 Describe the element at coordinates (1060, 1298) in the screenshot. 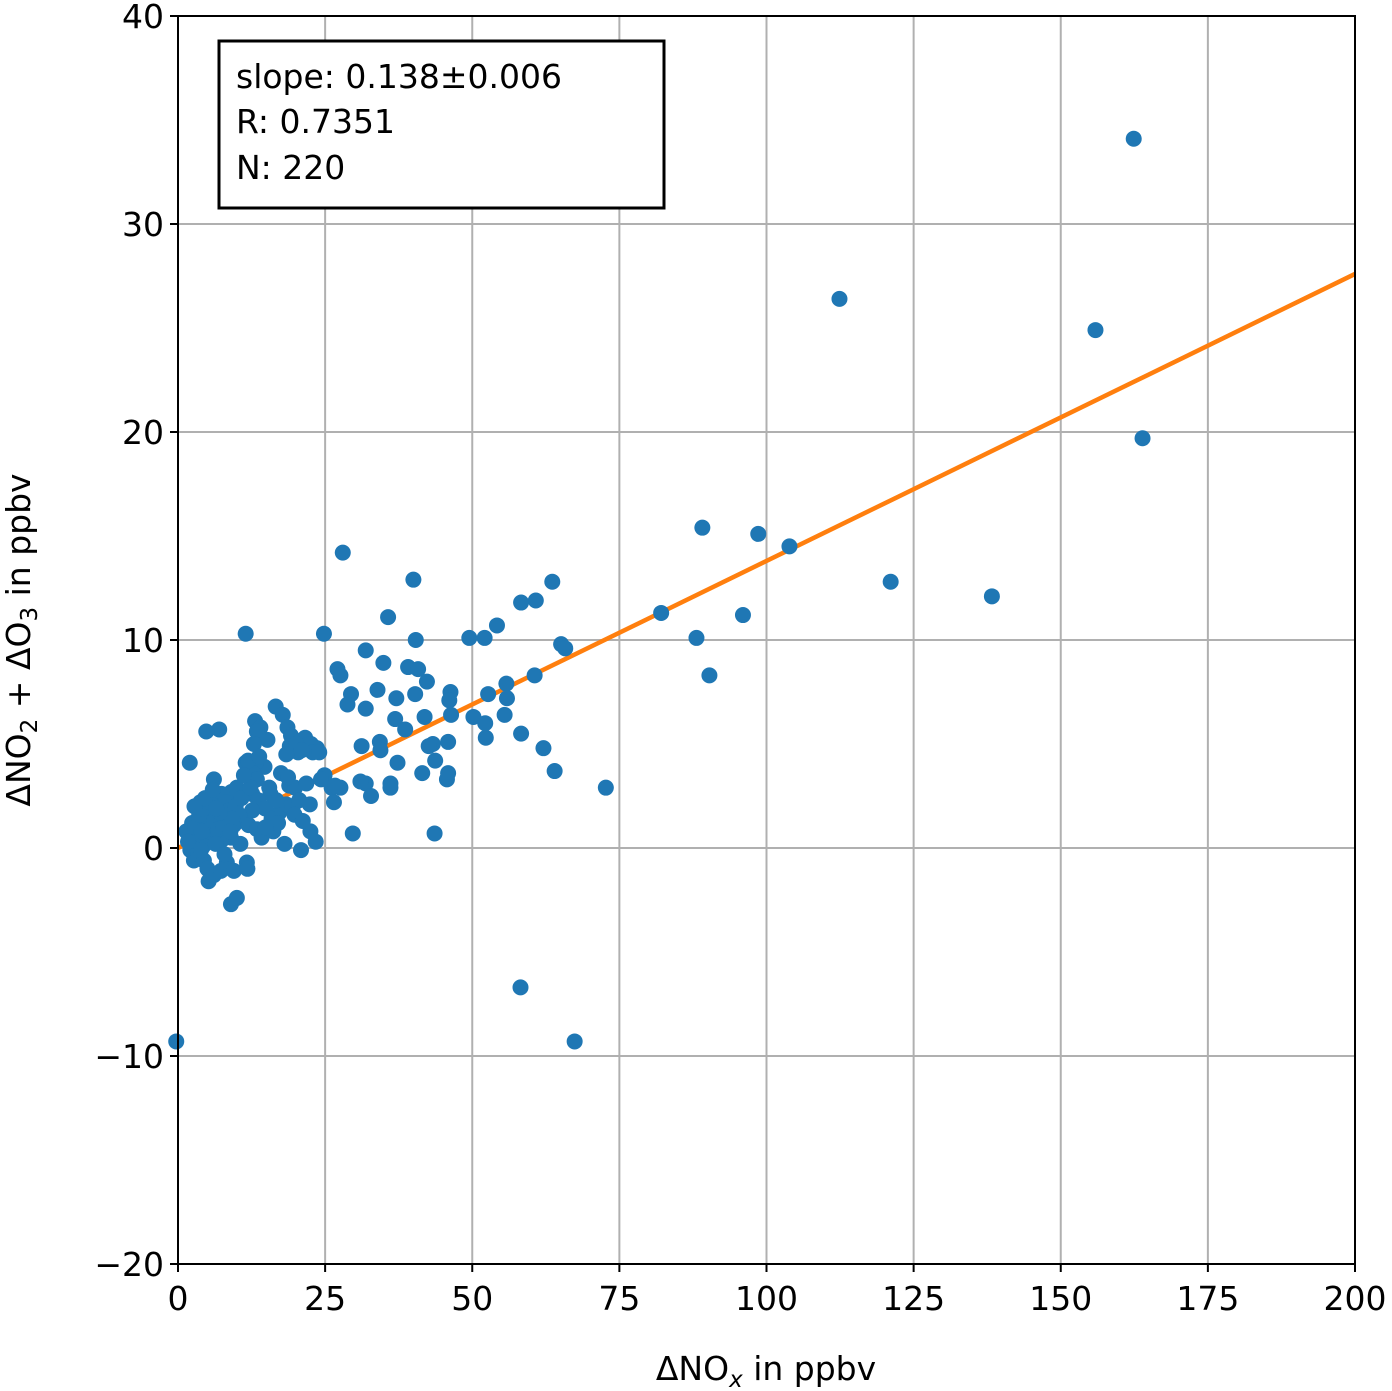

I see `x-tick-label: 150` at that location.